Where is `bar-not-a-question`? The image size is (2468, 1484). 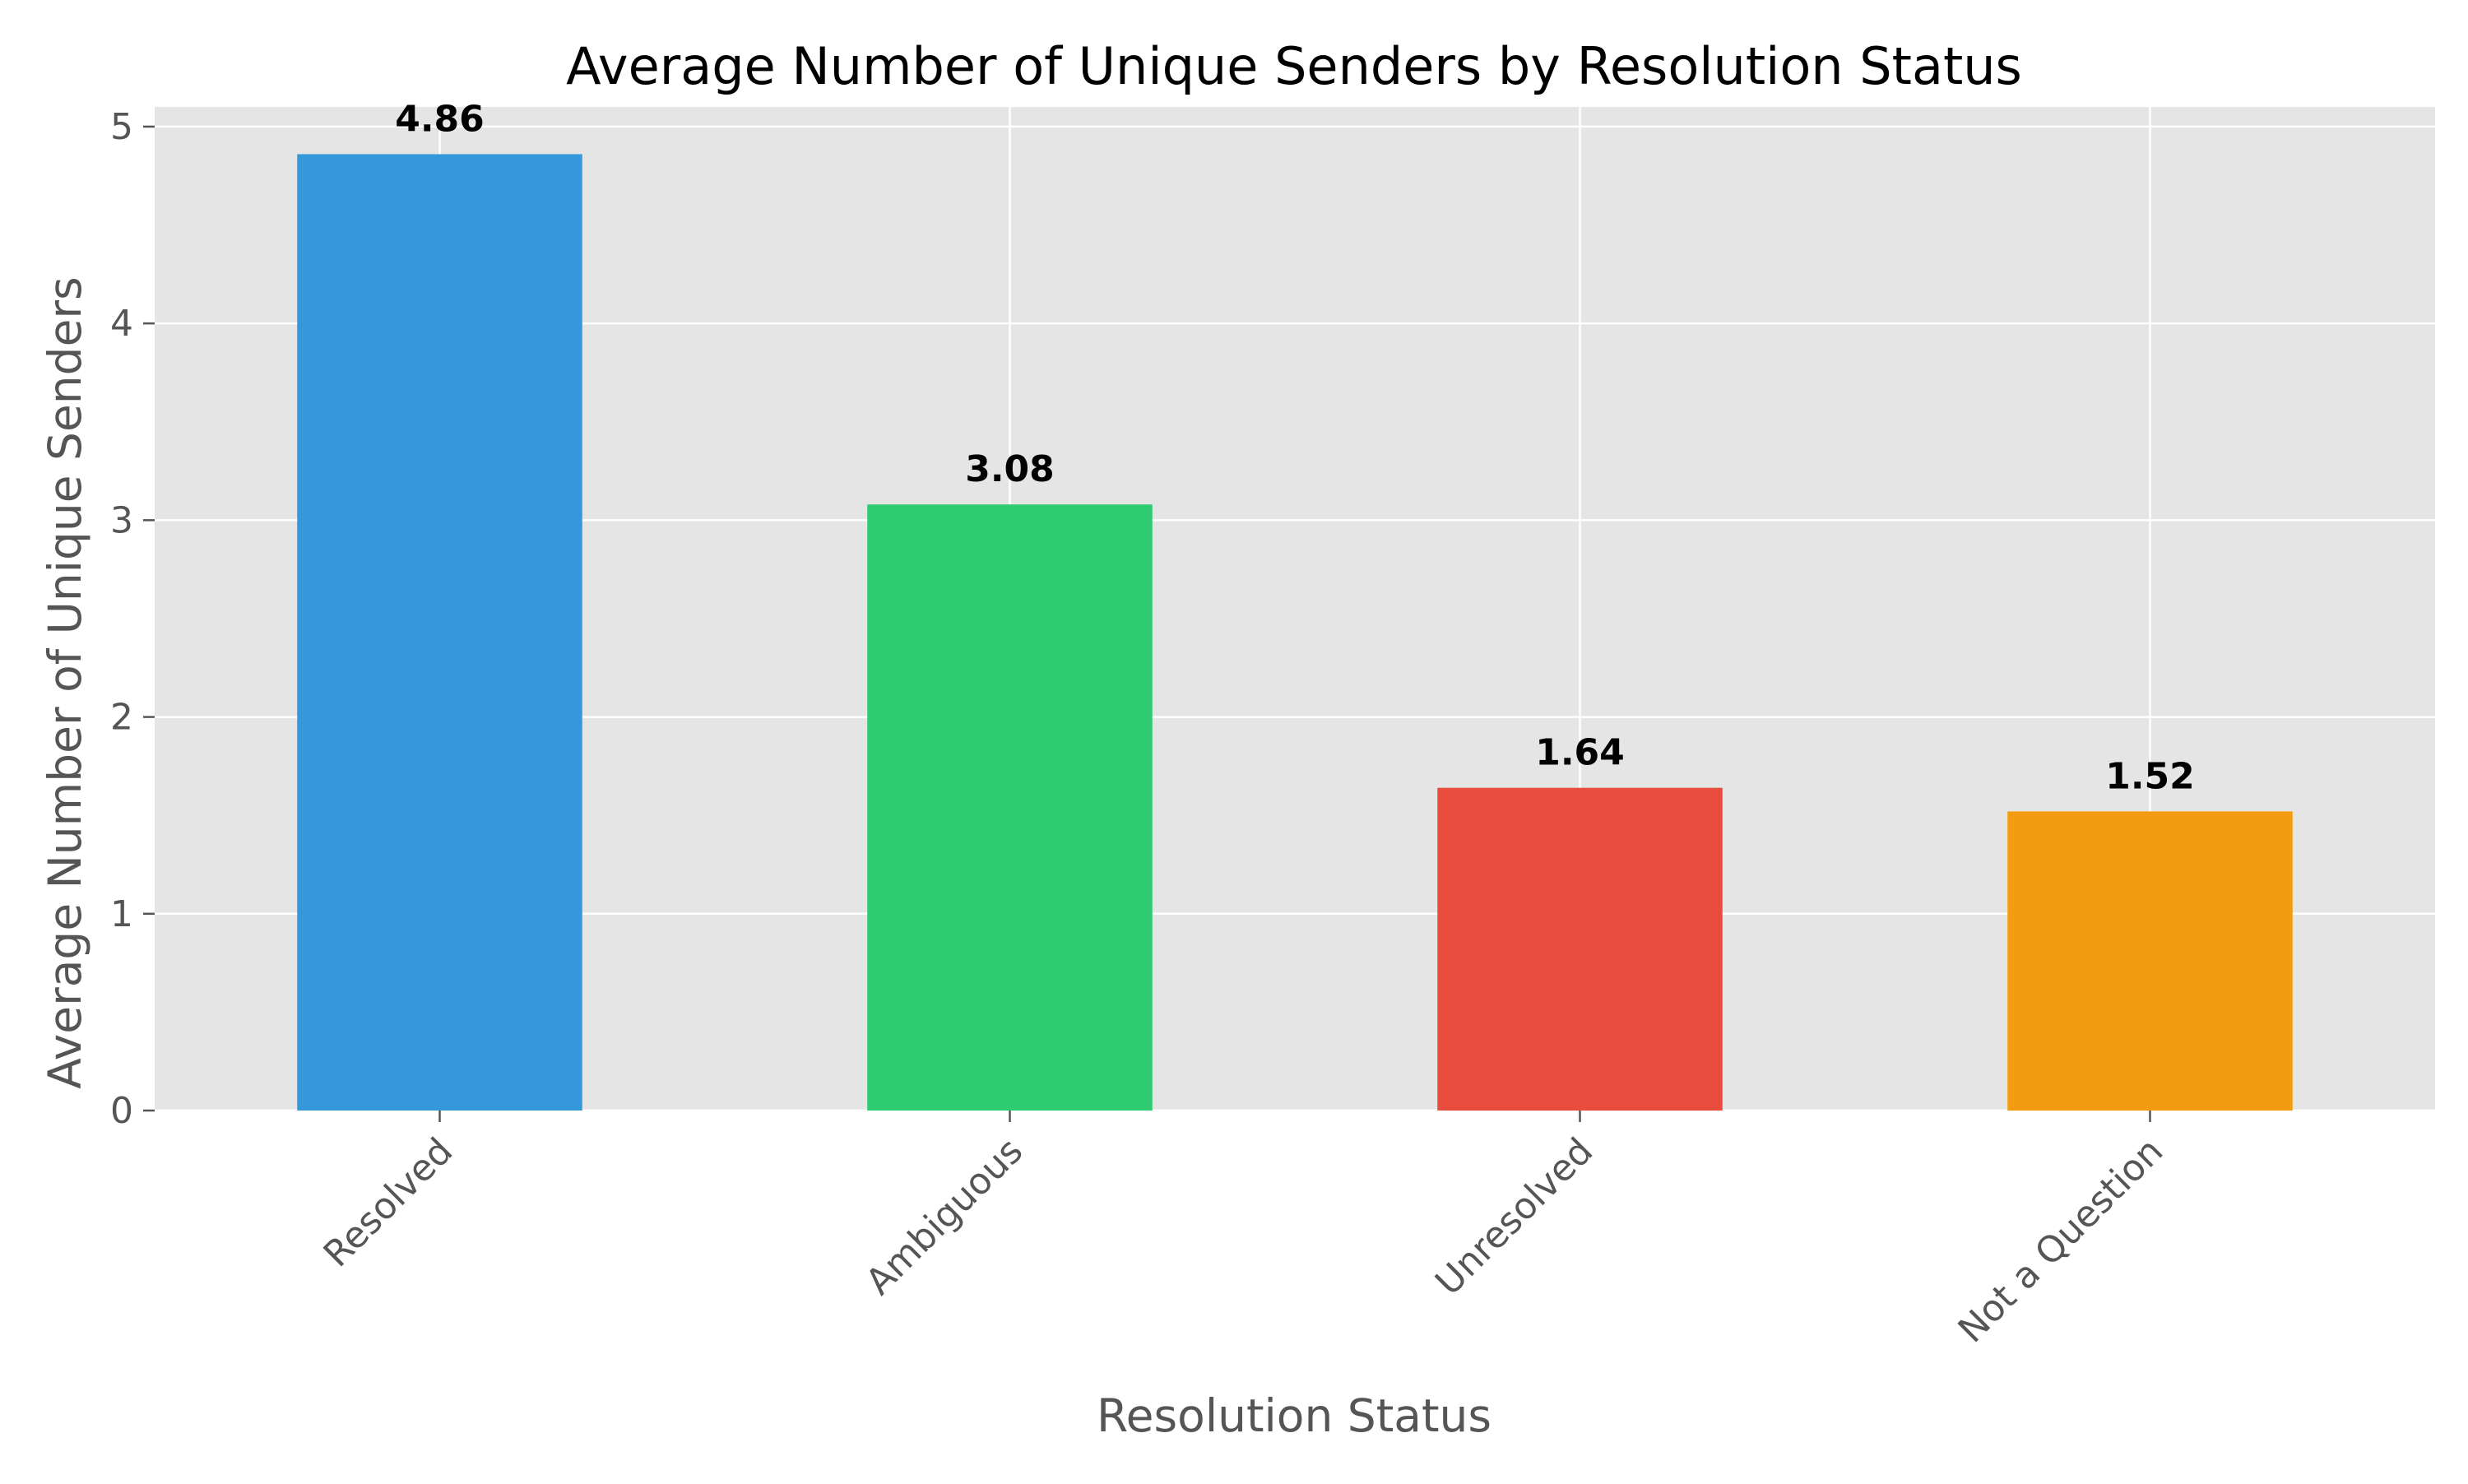
bar-not-a-question is located at coordinates (2150, 961).